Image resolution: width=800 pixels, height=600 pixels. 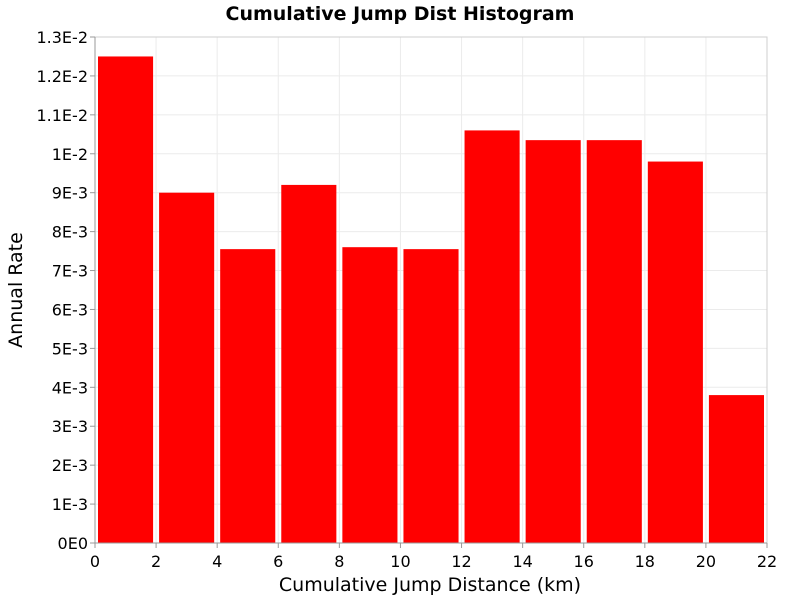 I want to click on chart-title: Cumulative Jump Dist Histogram, so click(x=400, y=14).